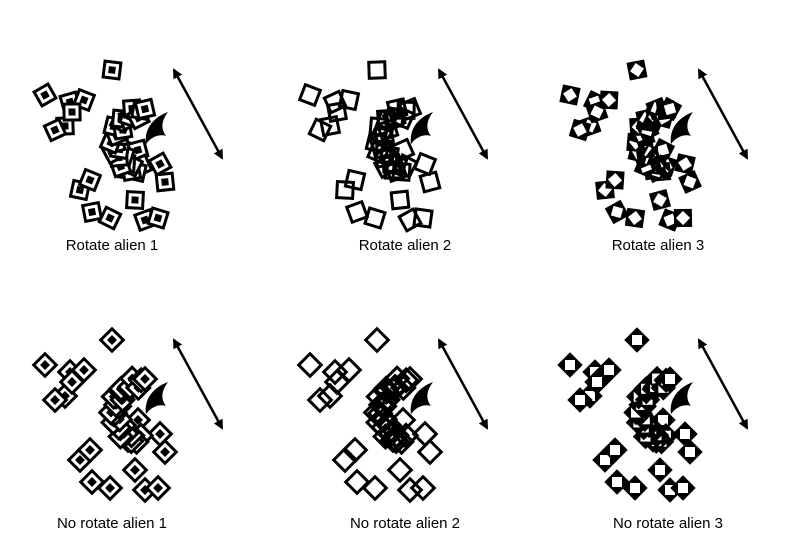  What do you see at coordinates (112, 245) in the screenshot?
I see `caption-rotate-alien-1: Rotate alien 1` at bounding box center [112, 245].